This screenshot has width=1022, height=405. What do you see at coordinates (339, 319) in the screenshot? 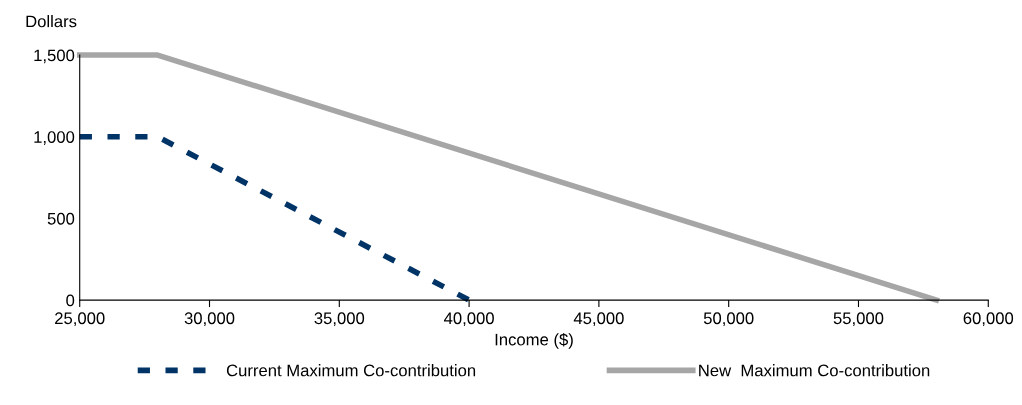
I see `x-tick-label: 35,000` at bounding box center [339, 319].